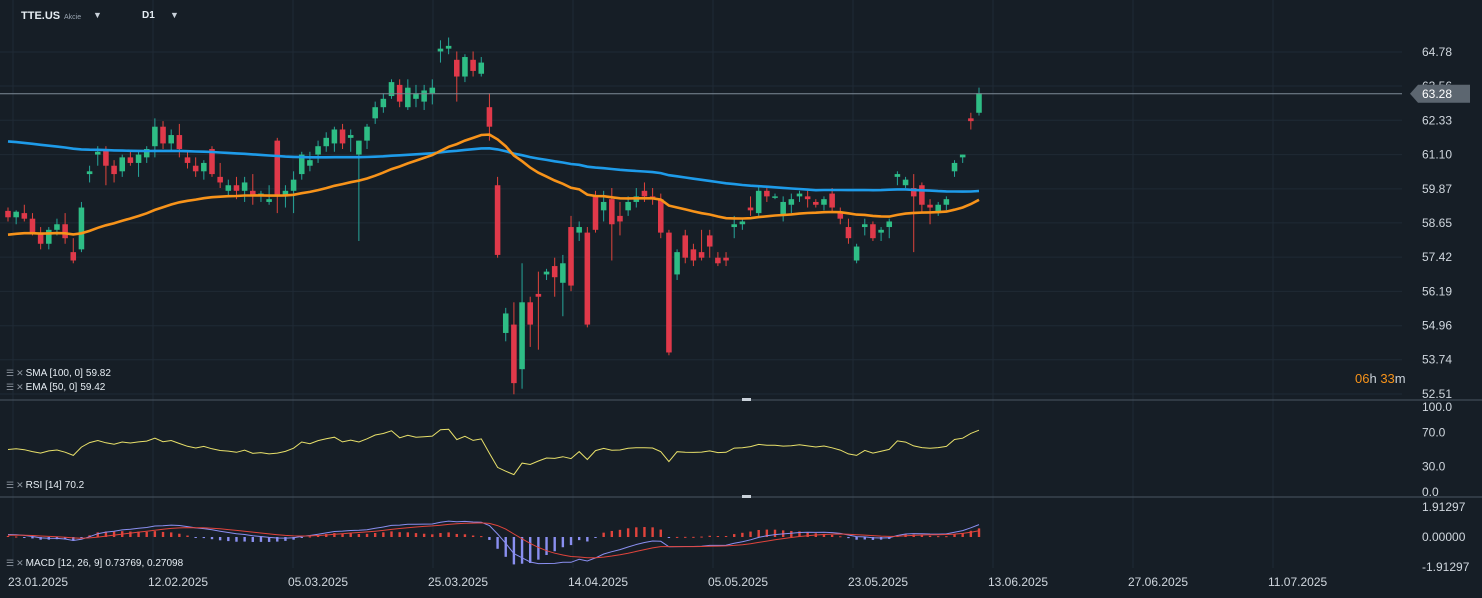  What do you see at coordinates (94, 563) in the screenshot?
I see `macd-indicator-legend: ☰ ✕ MACD [12, 26, 9] 0.73769, 0.27098` at bounding box center [94, 563].